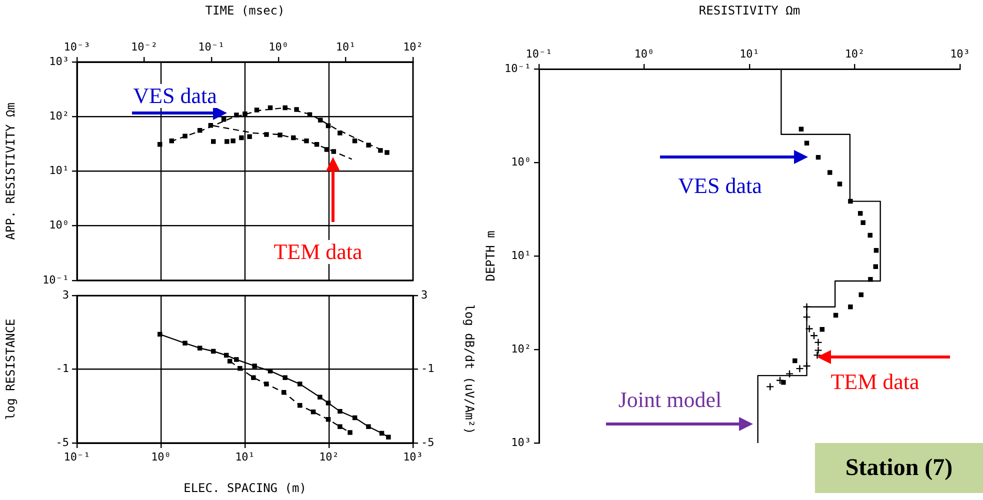 This screenshot has width=983, height=500. I want to click on y-axis-title: DEPTH m, so click(490, 256).